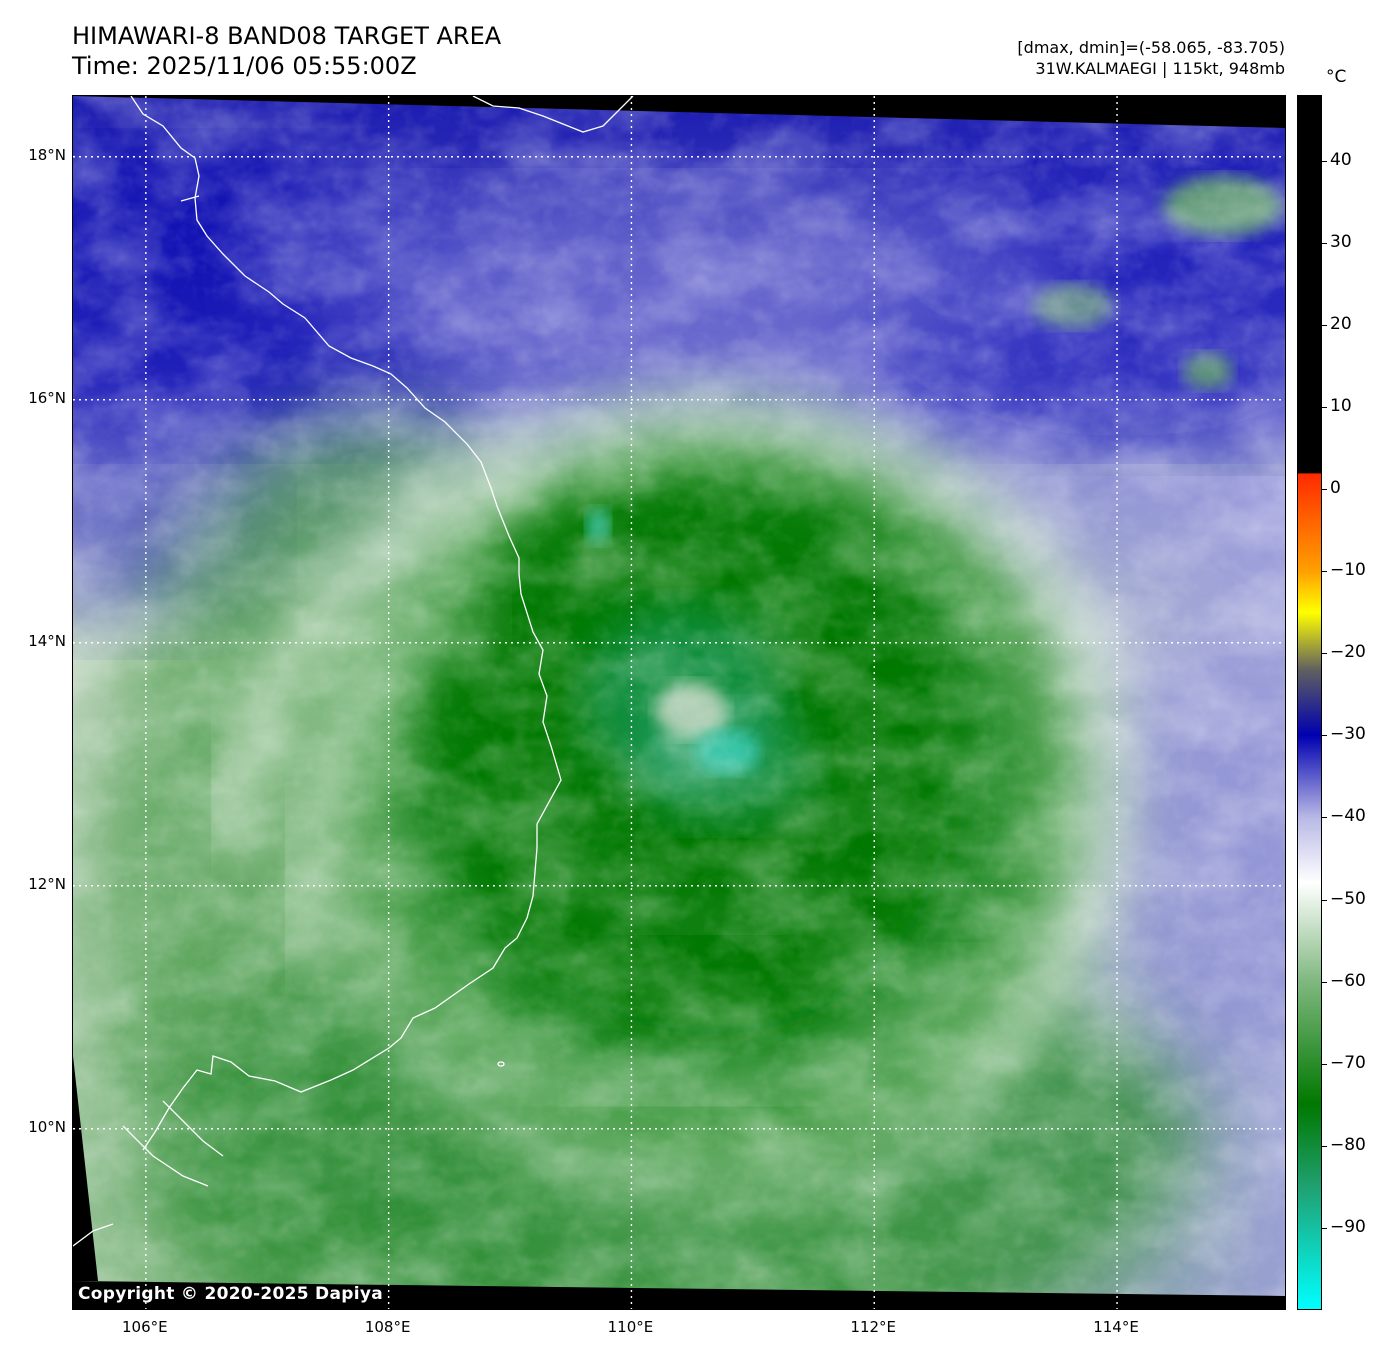 Image resolution: width=1390 pixels, height=1359 pixels. I want to click on temperature-colorbar, so click(1309, 702).